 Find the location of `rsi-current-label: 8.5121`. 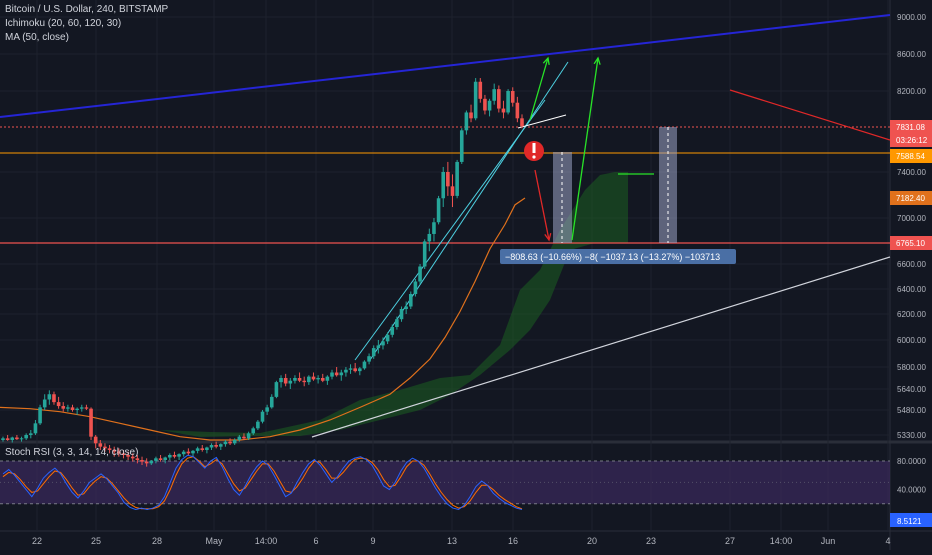

rsi-current-label: 8.5121 is located at coordinates (909, 521).